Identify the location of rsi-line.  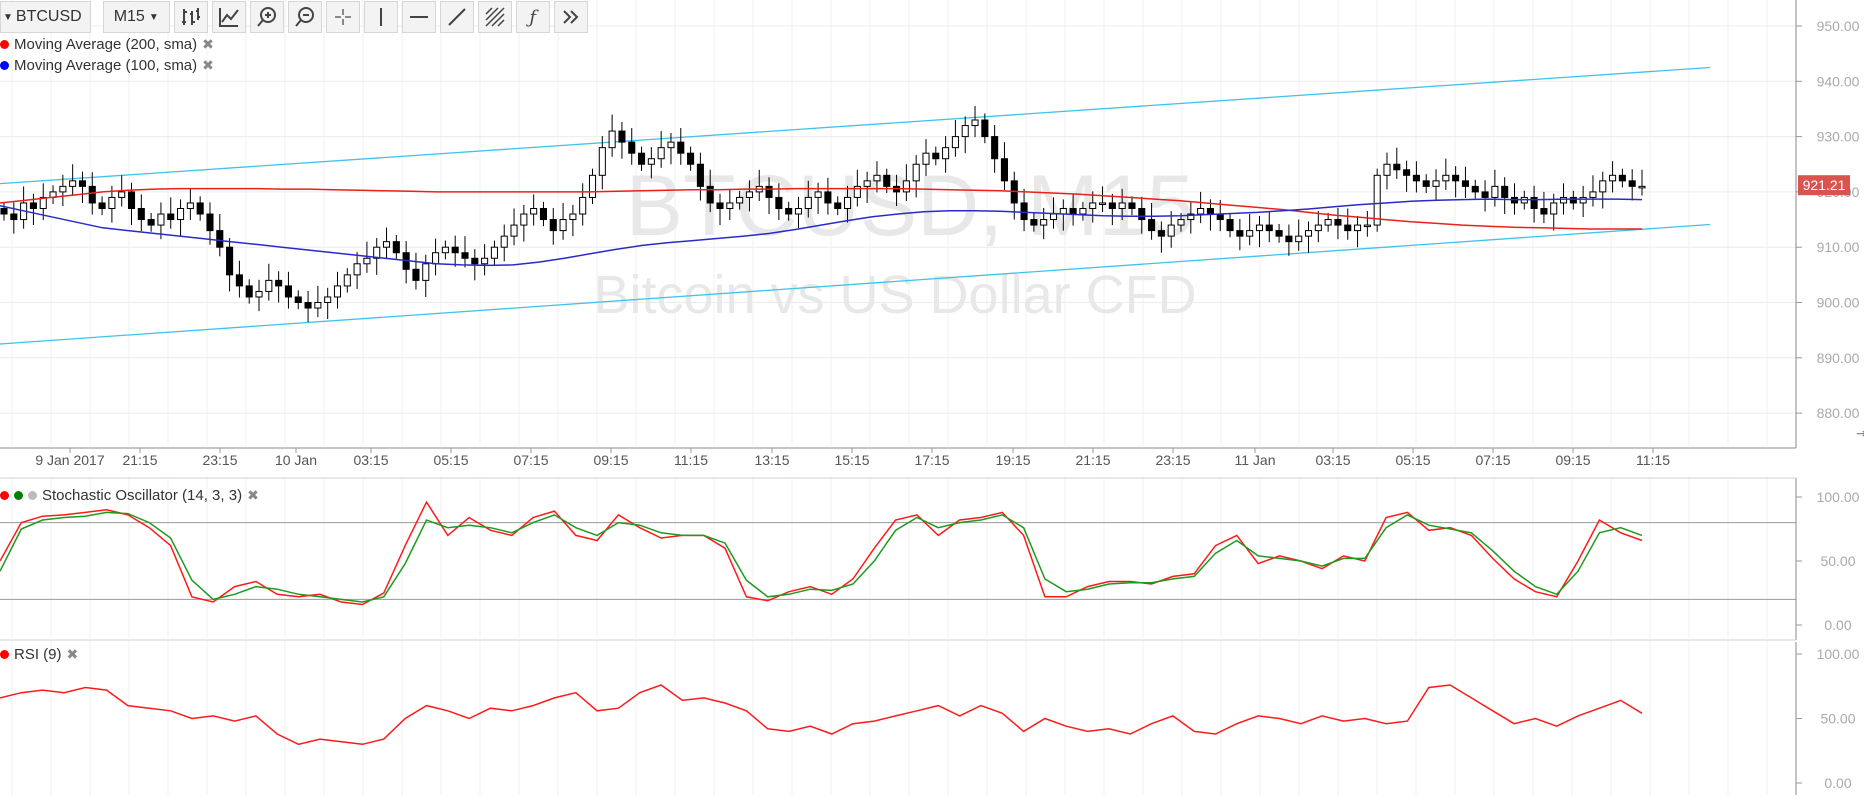
(821, 715).